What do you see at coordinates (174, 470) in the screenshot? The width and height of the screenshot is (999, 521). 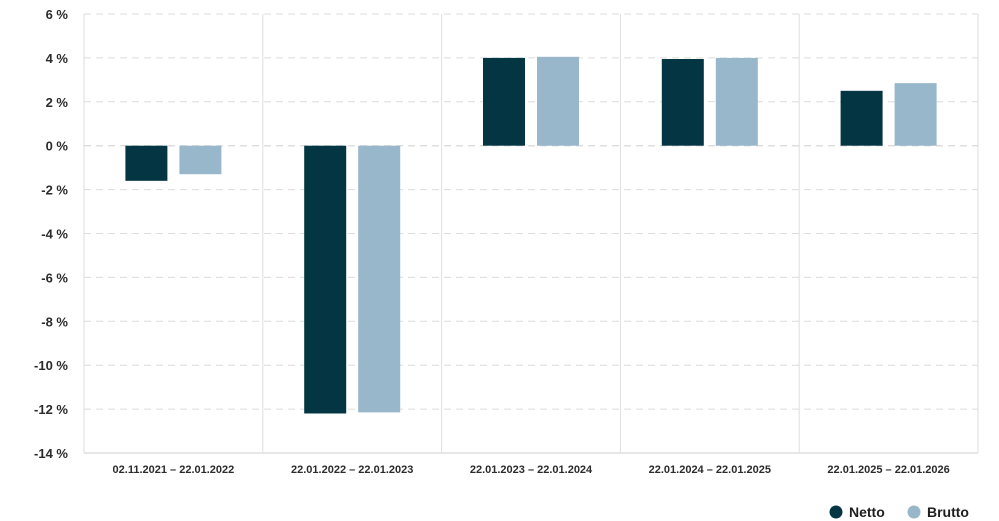 I see `x-tick-label: 02.11.2021 – 22.01.2022` at bounding box center [174, 470].